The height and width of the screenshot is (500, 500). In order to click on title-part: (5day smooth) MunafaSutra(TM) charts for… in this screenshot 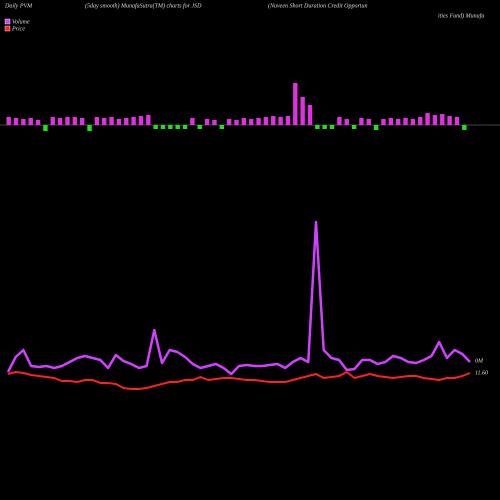, I will do `click(143, 5)`.